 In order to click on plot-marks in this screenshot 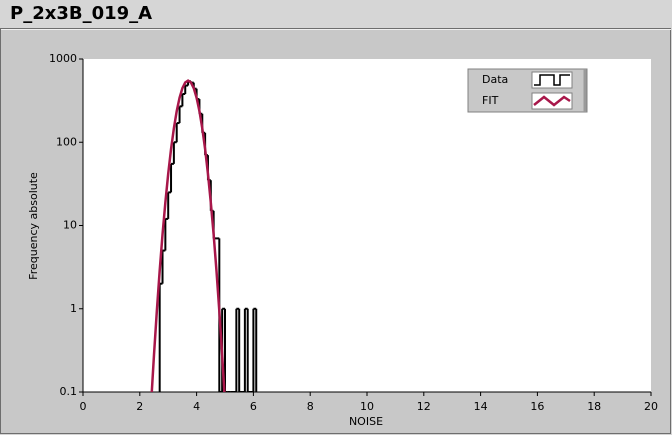, I will do `click(204, 235)`.